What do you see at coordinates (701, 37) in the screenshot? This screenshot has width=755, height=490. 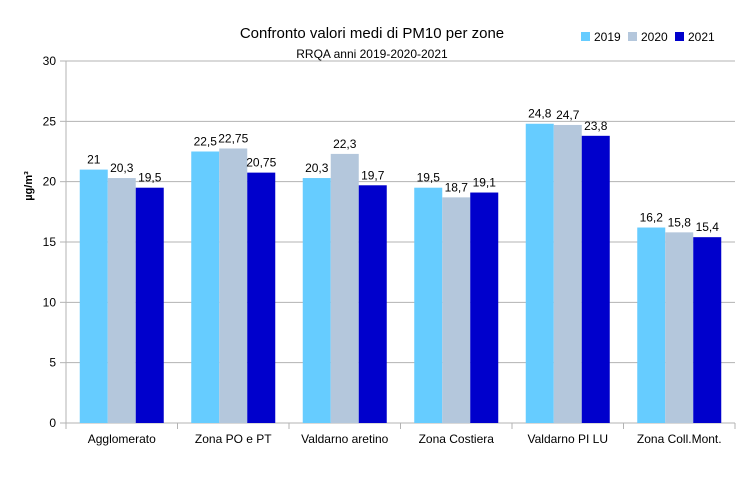 I see `legend-label: 2021` at bounding box center [701, 37].